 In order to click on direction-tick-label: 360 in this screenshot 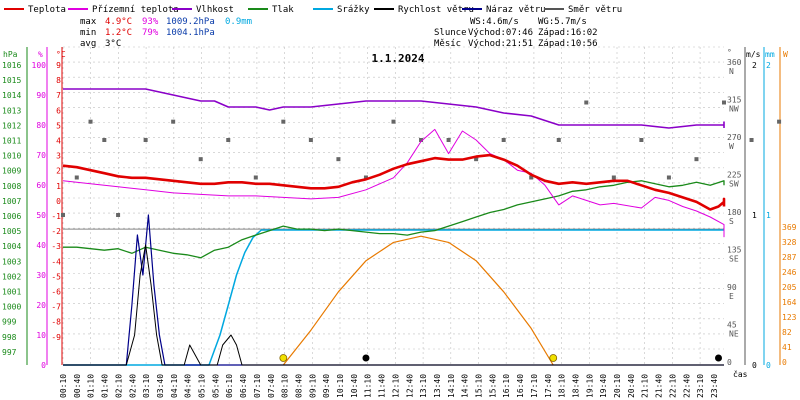, I will do `click(734, 62)`.